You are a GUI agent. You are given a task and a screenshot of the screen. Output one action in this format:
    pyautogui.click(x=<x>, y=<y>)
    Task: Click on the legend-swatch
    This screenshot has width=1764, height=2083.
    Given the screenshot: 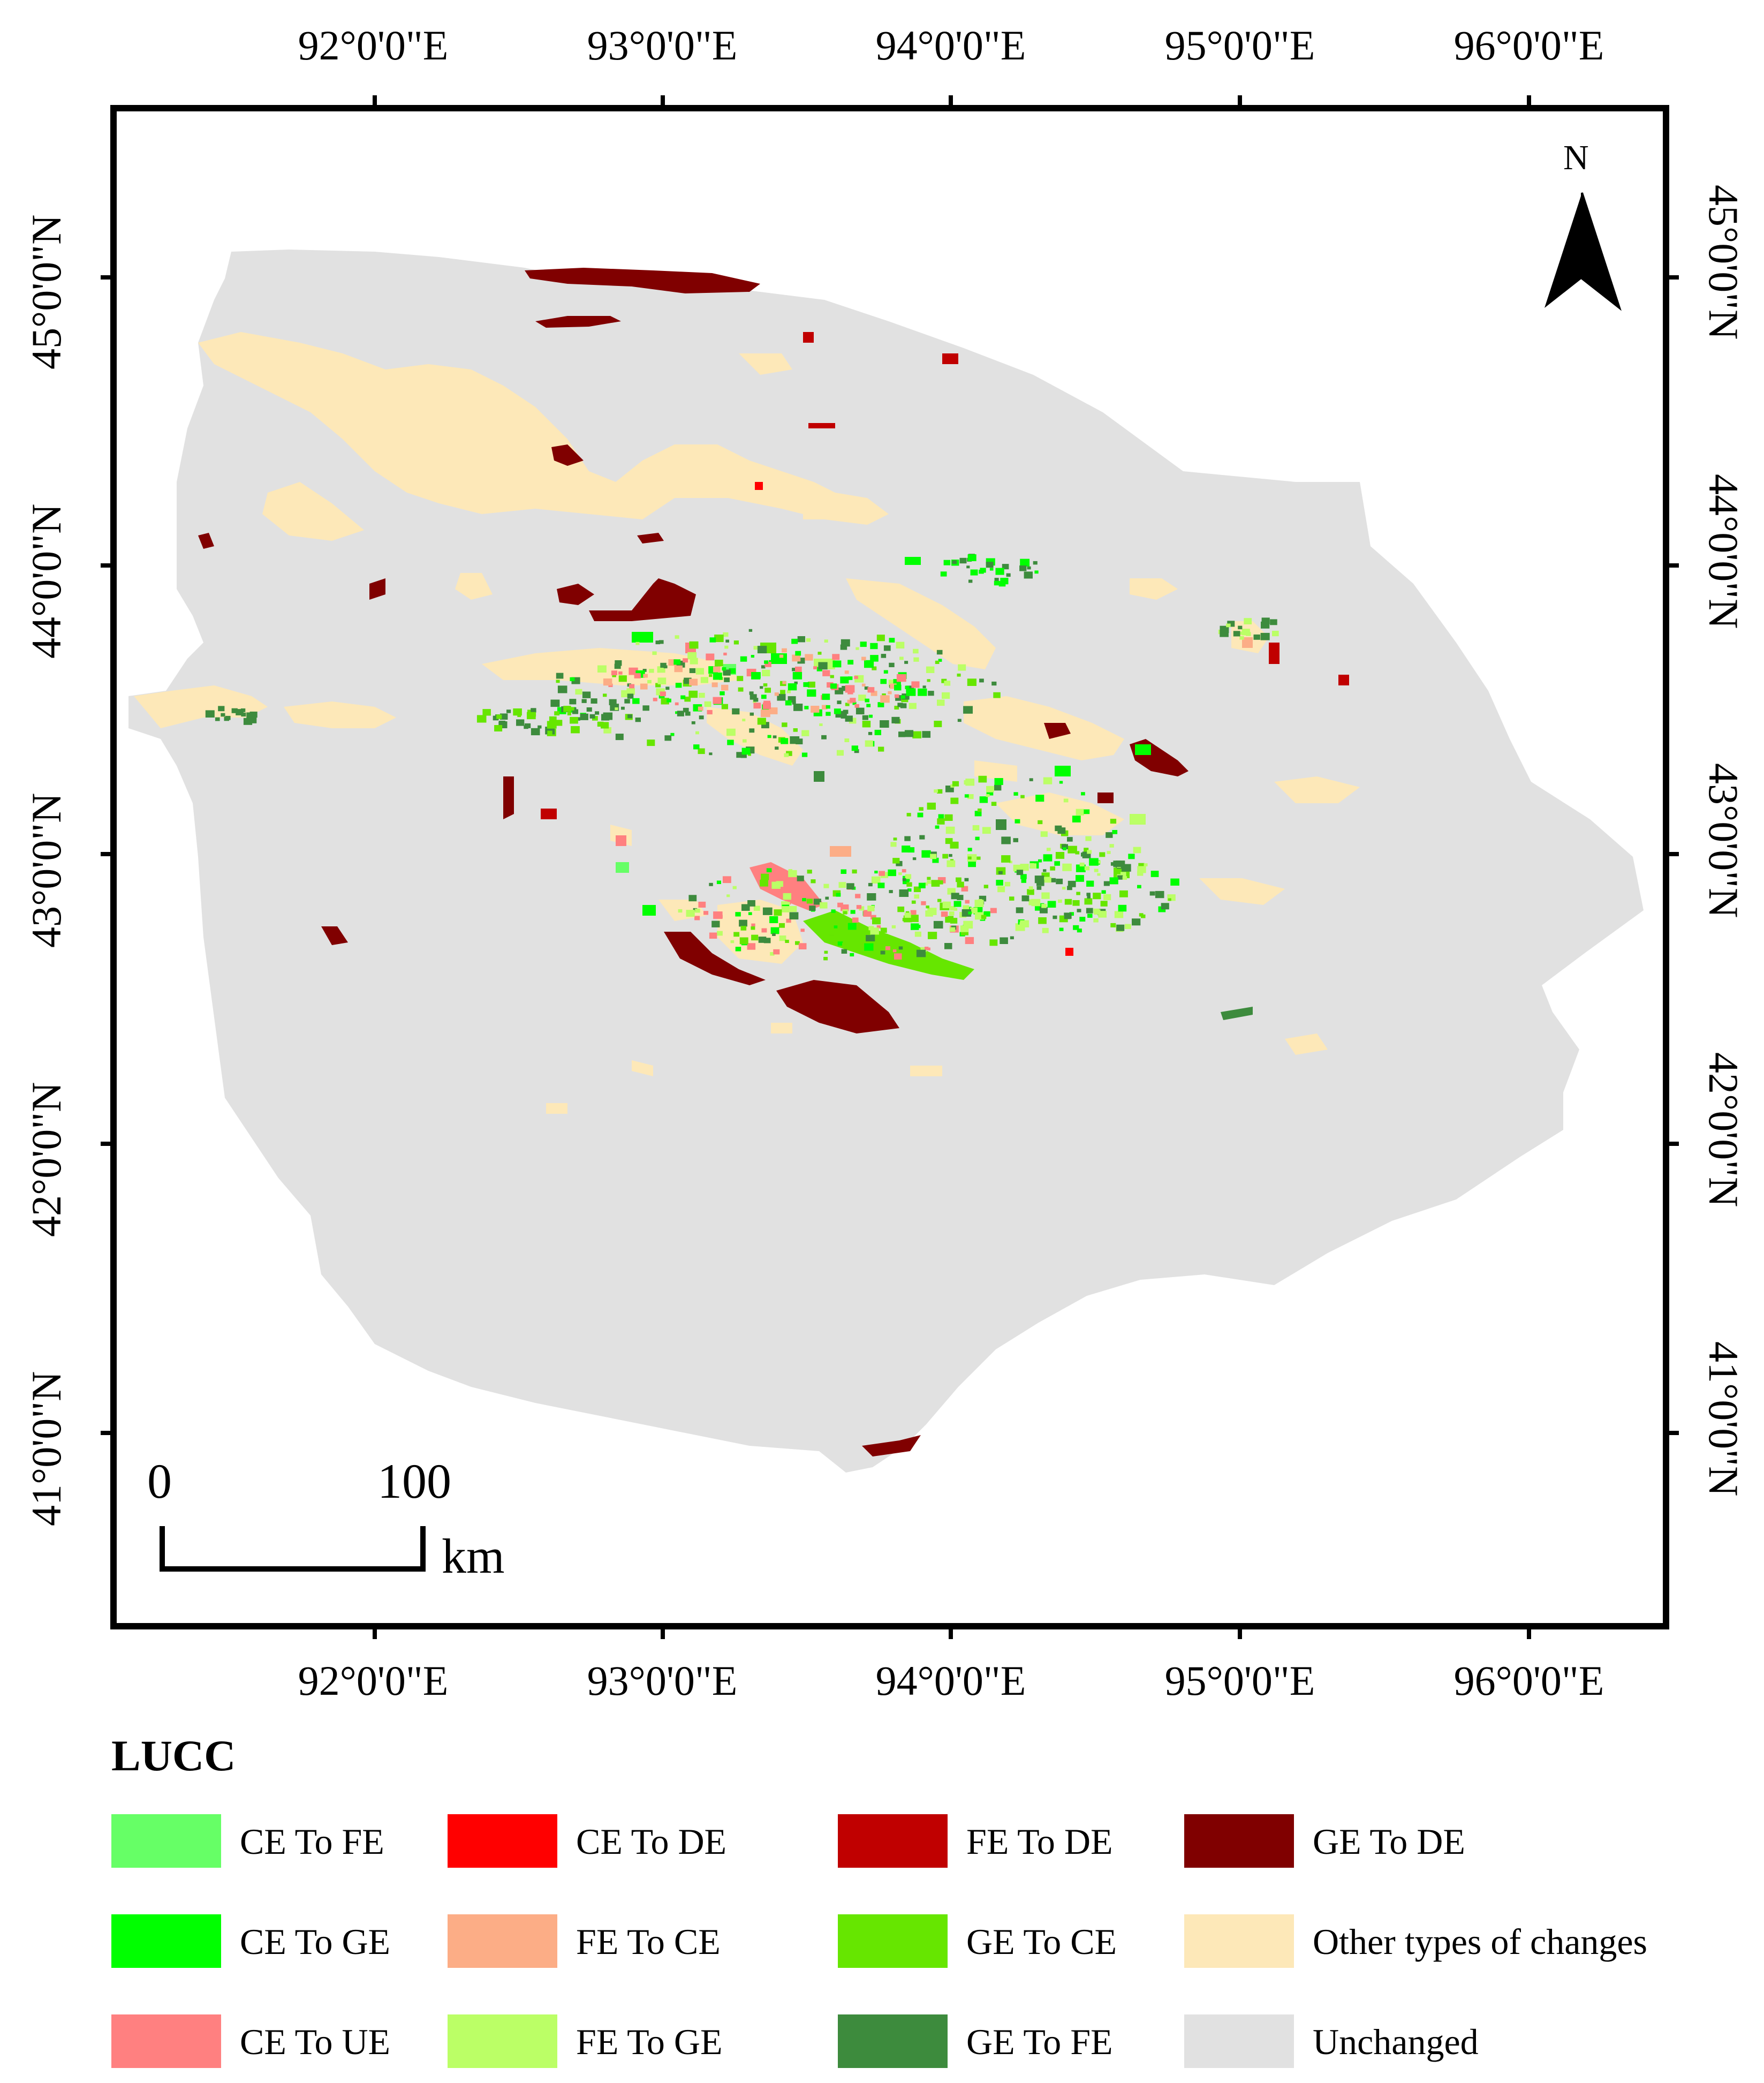 What is the action you would take?
    pyautogui.click(x=503, y=1941)
    